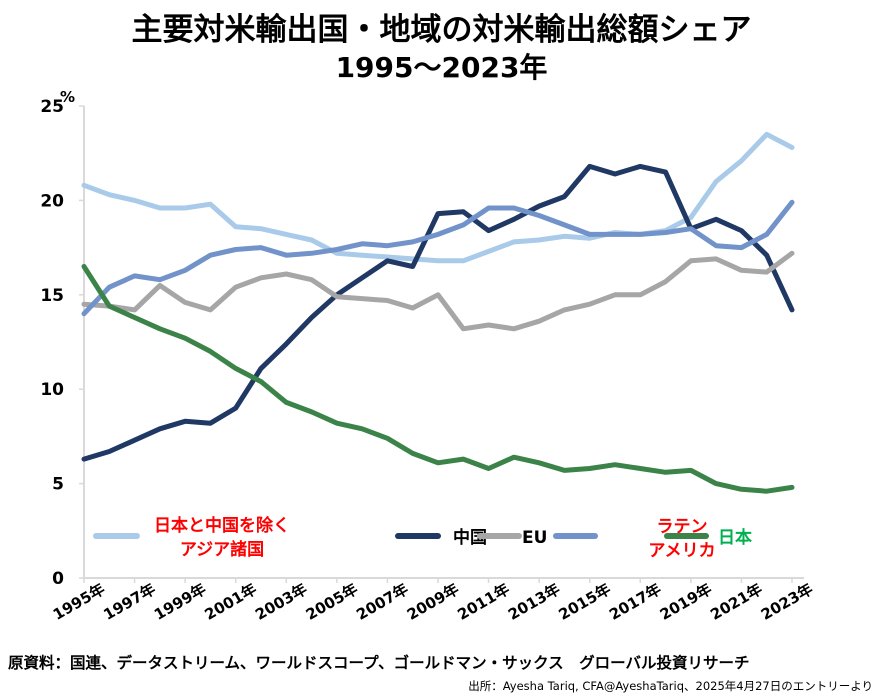  Describe the element at coordinates (67, 97) in the screenshot. I see `y-unit-label: %` at that location.